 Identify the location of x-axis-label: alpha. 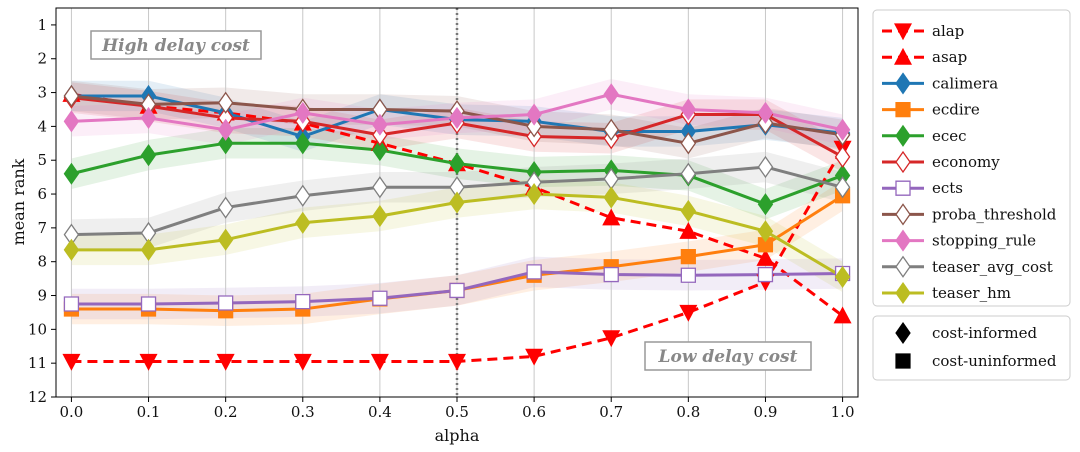
(457, 435).